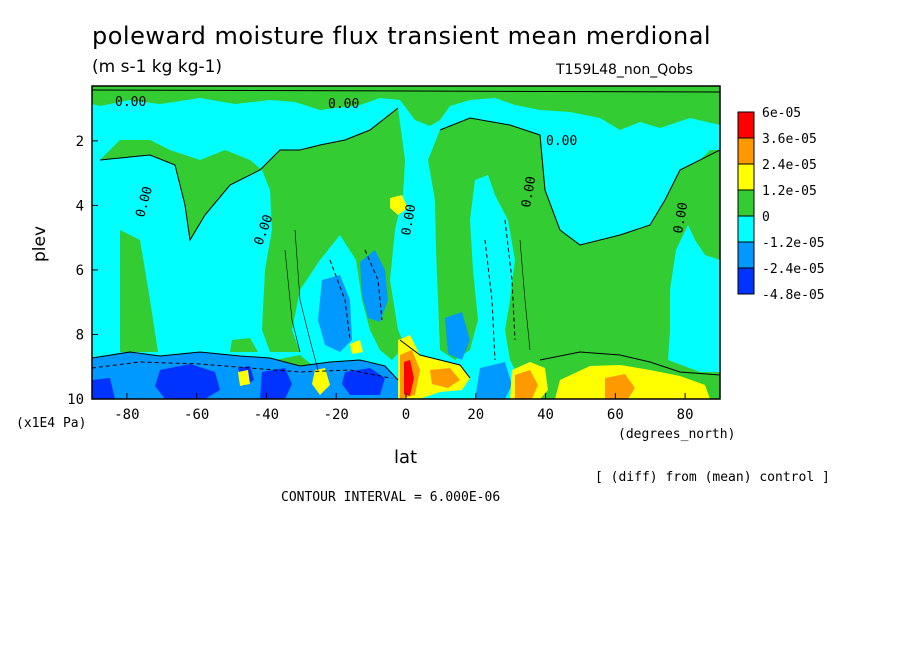 The width and height of the screenshot is (904, 654). Describe the element at coordinates (238, 381) in the screenshot. I see `field-neg-large` at that location.